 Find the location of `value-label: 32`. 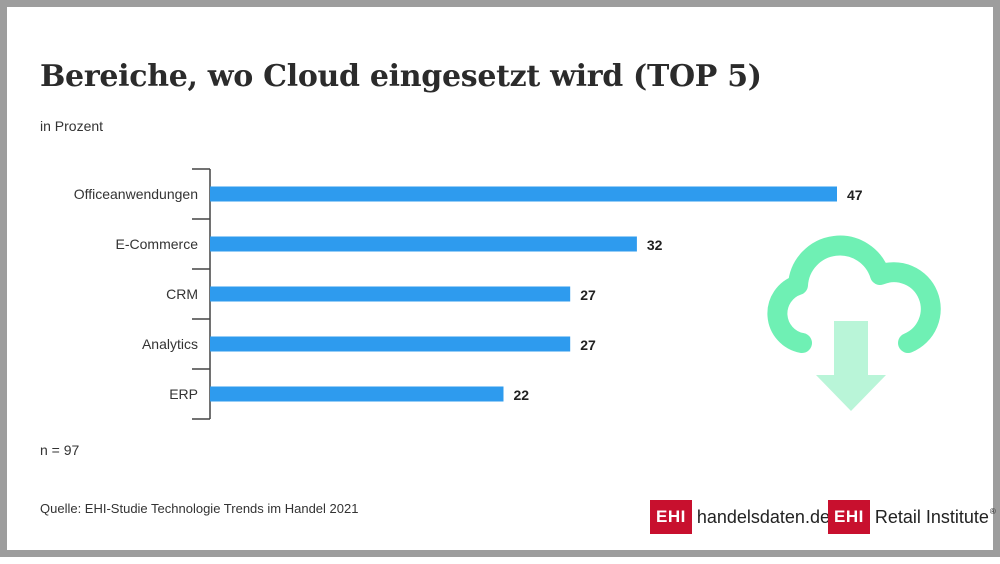

value-label: 32 is located at coordinates (655, 245).